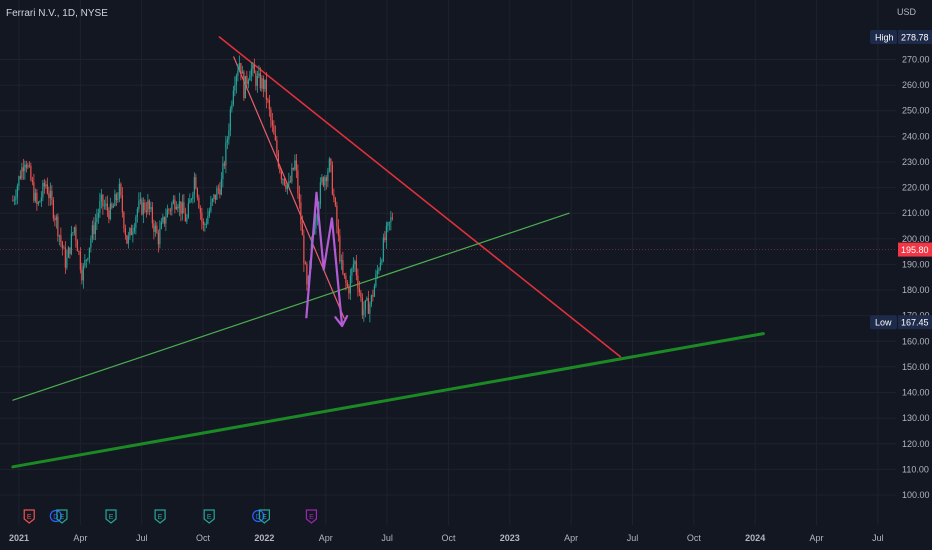 The image size is (932, 550). Describe the element at coordinates (916, 213) in the screenshot. I see `price-tick-label: 210.00` at that location.